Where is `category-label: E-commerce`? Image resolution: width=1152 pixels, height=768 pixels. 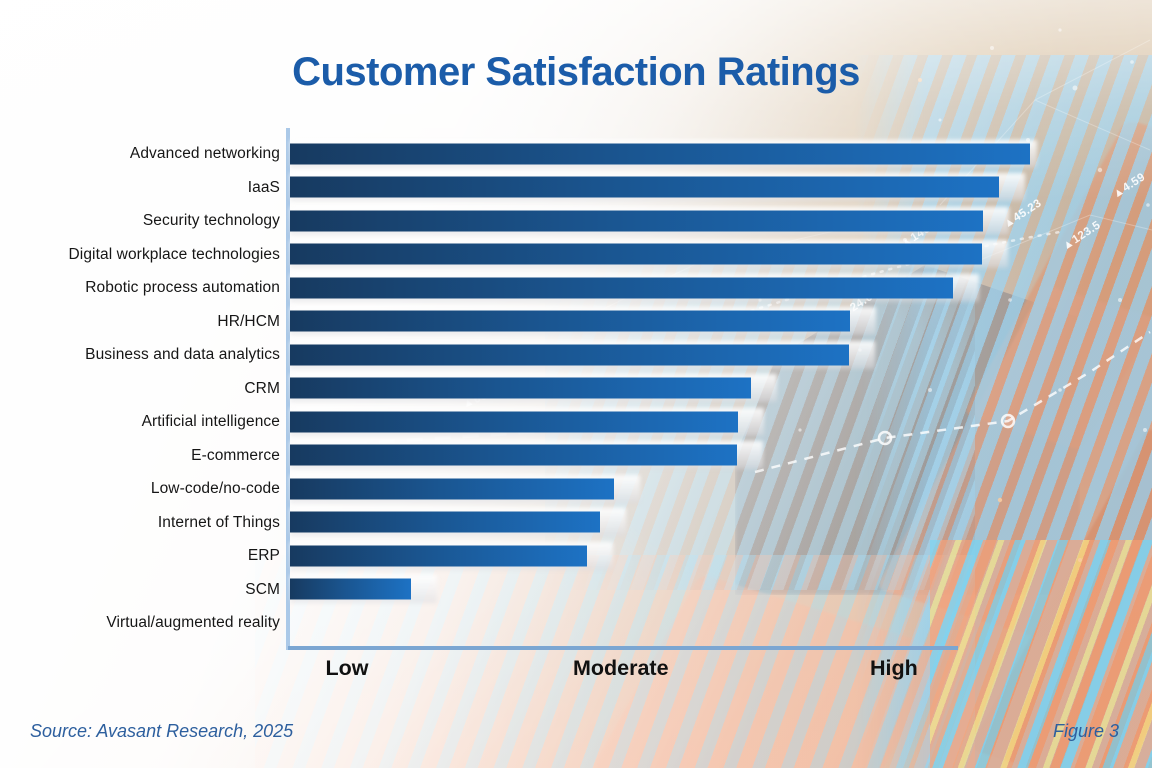
category-label: E-commerce is located at coordinates (235, 455).